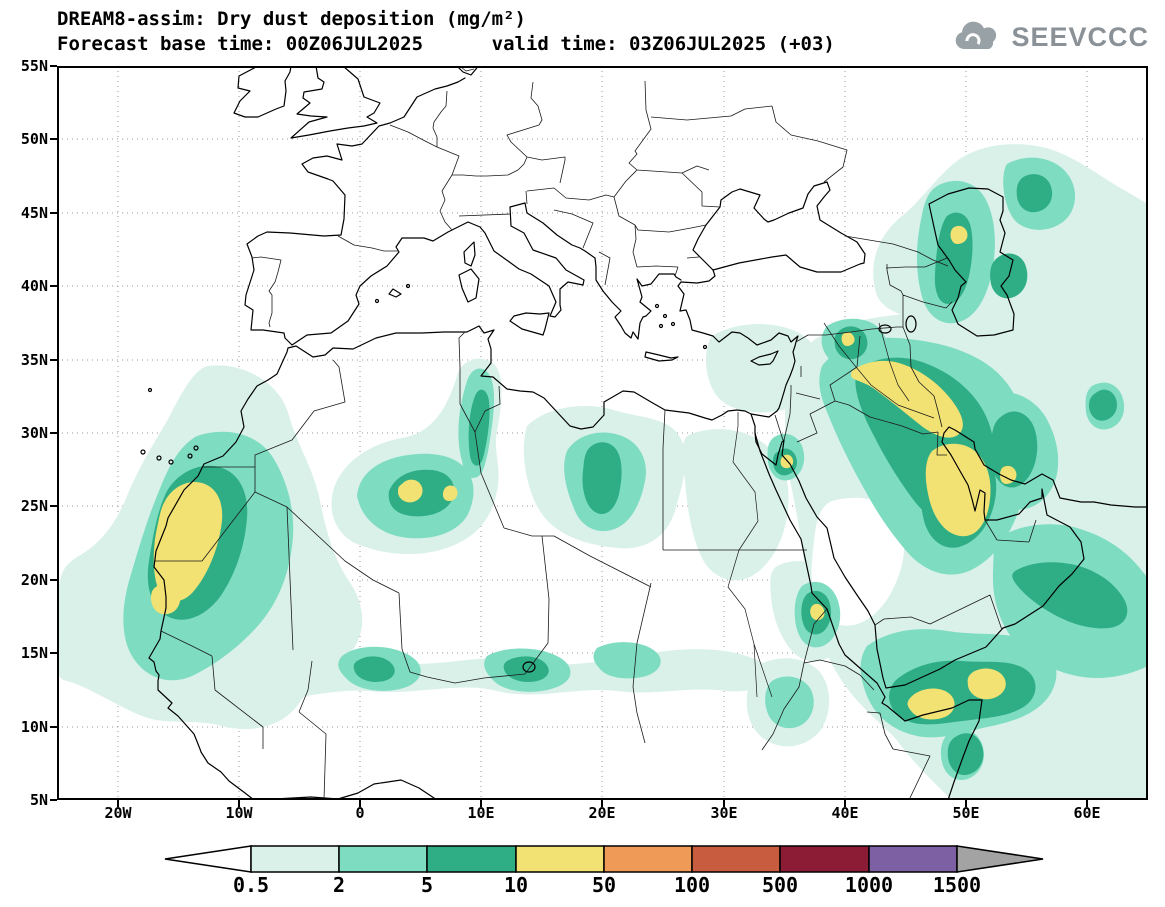 This screenshot has height=907, width=1165. I want to click on lat-label: 55N, so click(34, 66).